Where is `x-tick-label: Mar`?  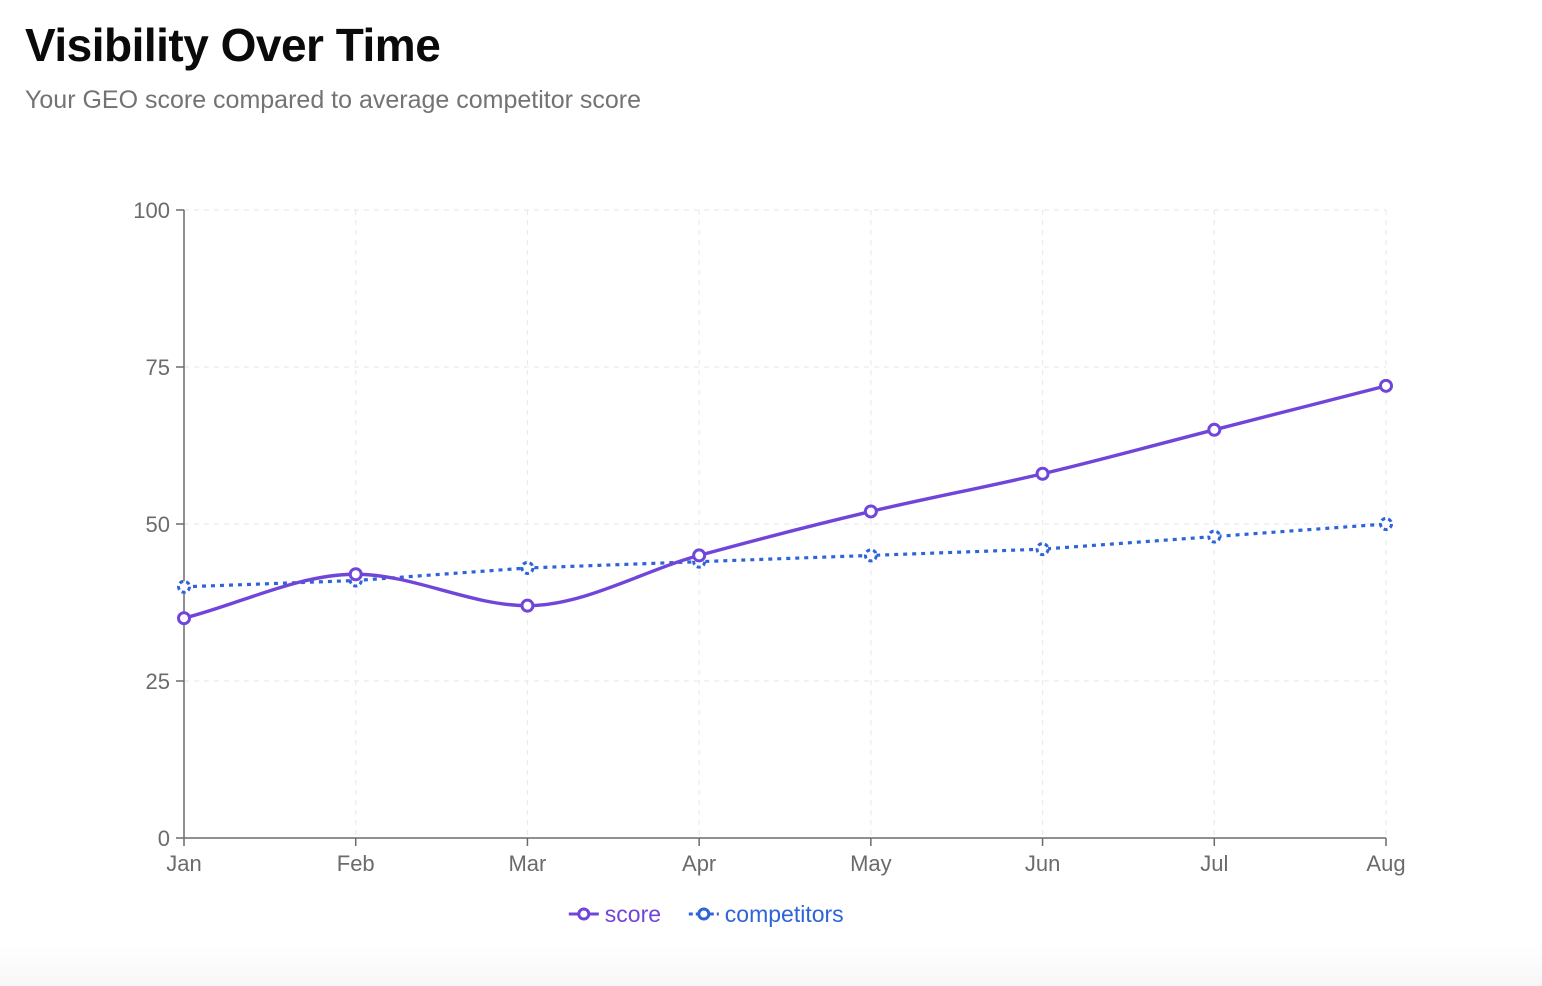
x-tick-label: Mar is located at coordinates (527, 863).